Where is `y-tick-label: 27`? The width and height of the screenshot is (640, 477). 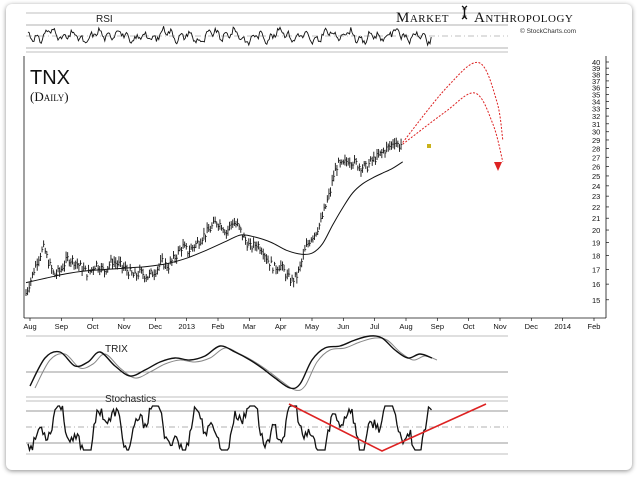
y-tick-label: 27 is located at coordinates (596, 157).